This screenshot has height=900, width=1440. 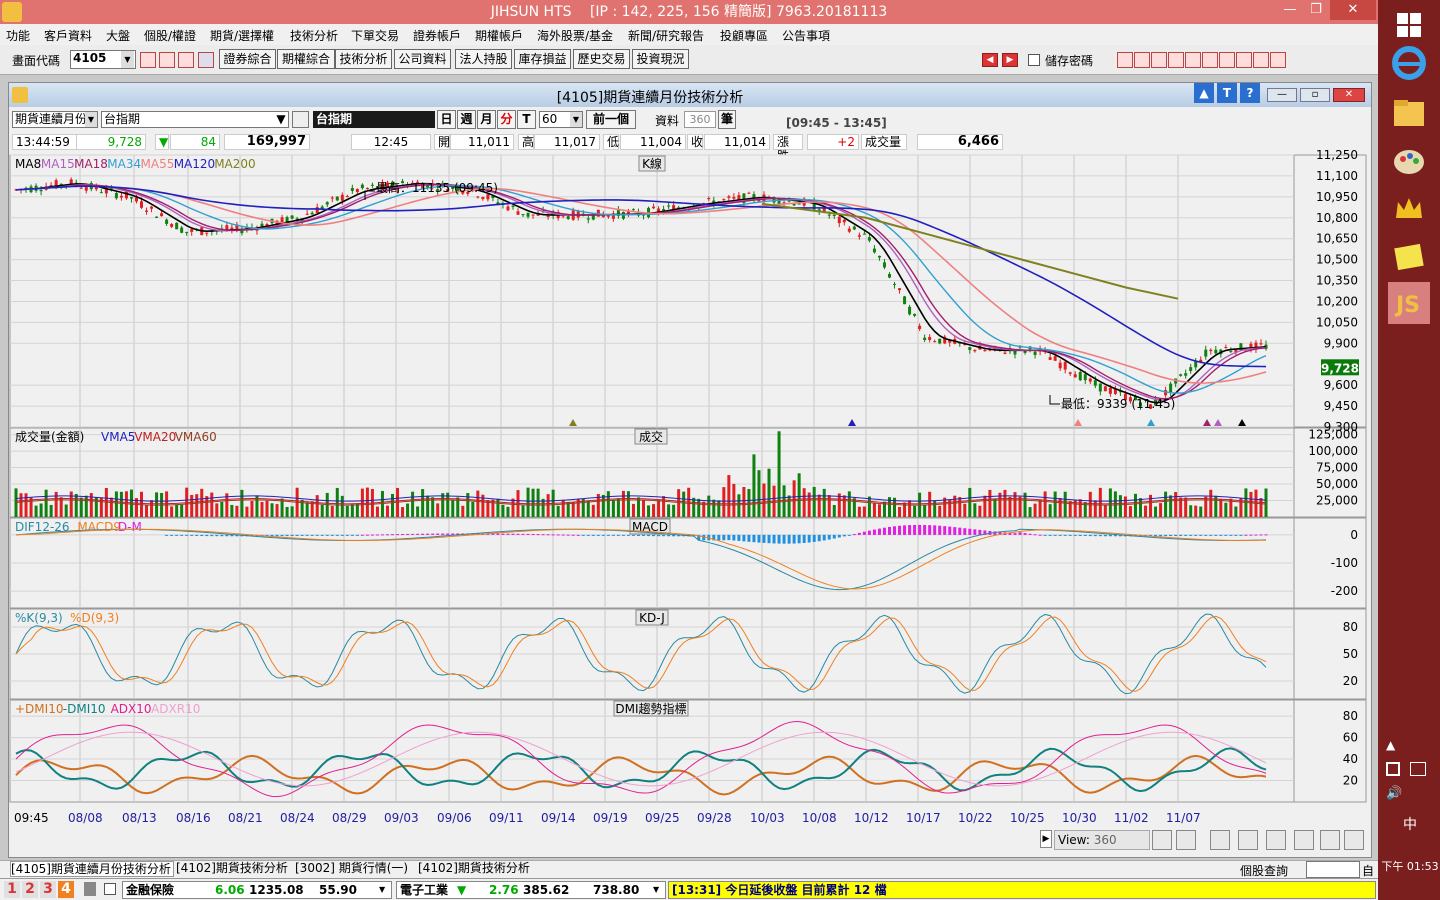 I want to click on close-icon: ✕, so click(x=1353, y=10).